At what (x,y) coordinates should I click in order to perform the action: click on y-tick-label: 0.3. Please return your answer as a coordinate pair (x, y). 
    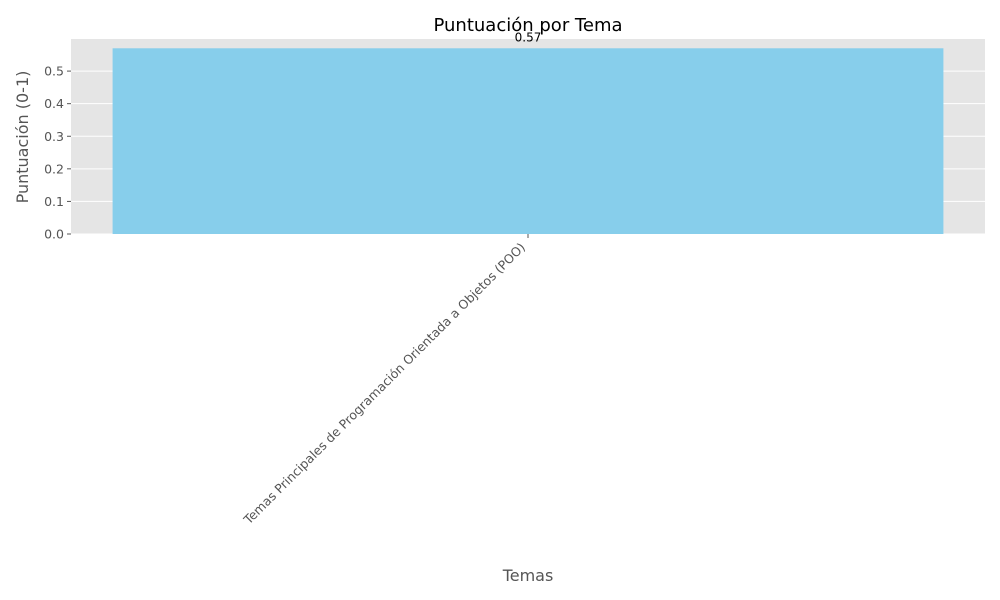
    Looking at the image, I should click on (54, 136).